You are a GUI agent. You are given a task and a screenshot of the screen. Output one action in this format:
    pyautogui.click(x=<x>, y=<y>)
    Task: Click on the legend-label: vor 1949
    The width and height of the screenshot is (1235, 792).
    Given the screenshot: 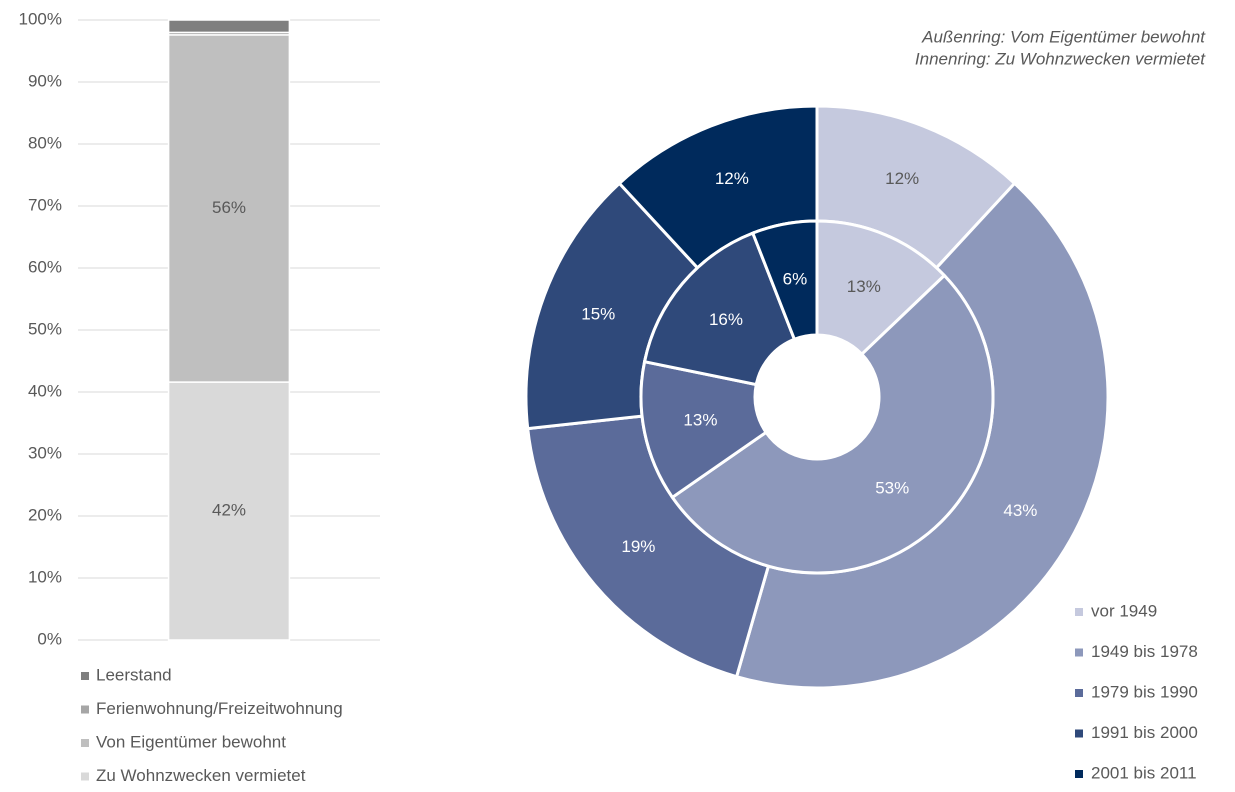 What is the action you would take?
    pyautogui.click(x=1124, y=610)
    